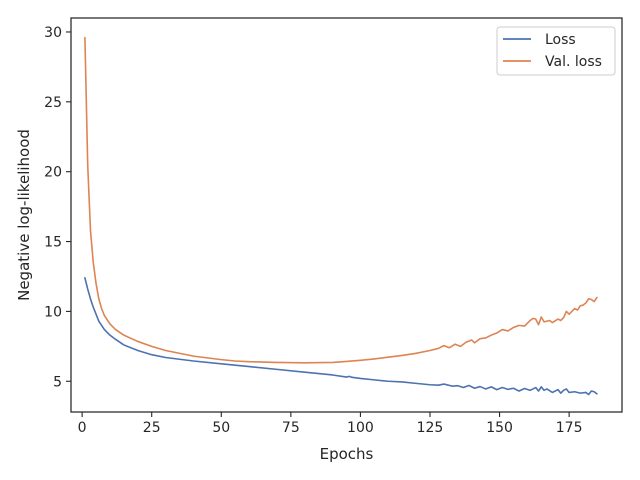  What do you see at coordinates (573, 62) in the screenshot?
I see `legend-label-1: Val. loss` at bounding box center [573, 62].